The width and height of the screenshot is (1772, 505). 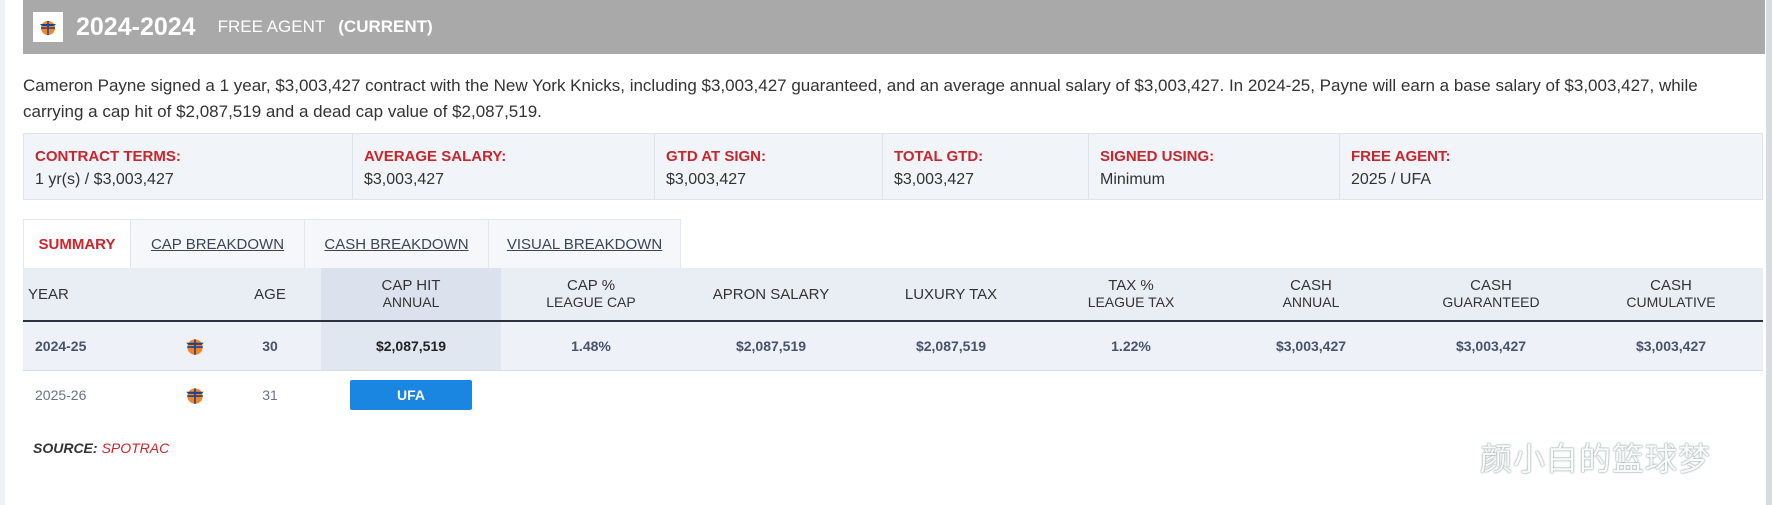 What do you see at coordinates (591, 346) in the screenshot?
I see `cell-cap-pct: 1.48%` at bounding box center [591, 346].